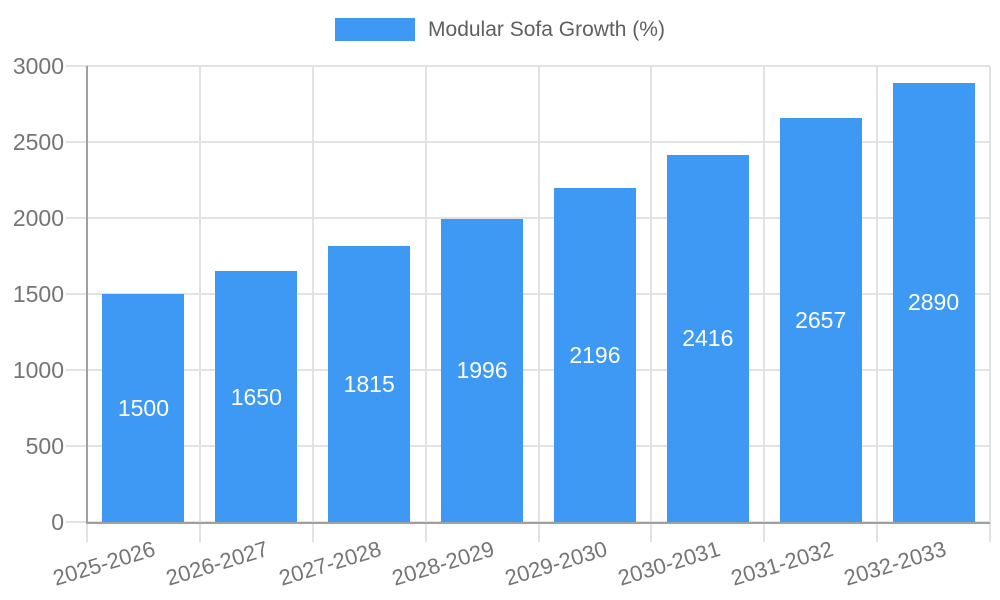 Image resolution: width=1000 pixels, height=600 pixels. What do you see at coordinates (38, 294) in the screenshot?
I see `y-tick-label: 1500` at bounding box center [38, 294].